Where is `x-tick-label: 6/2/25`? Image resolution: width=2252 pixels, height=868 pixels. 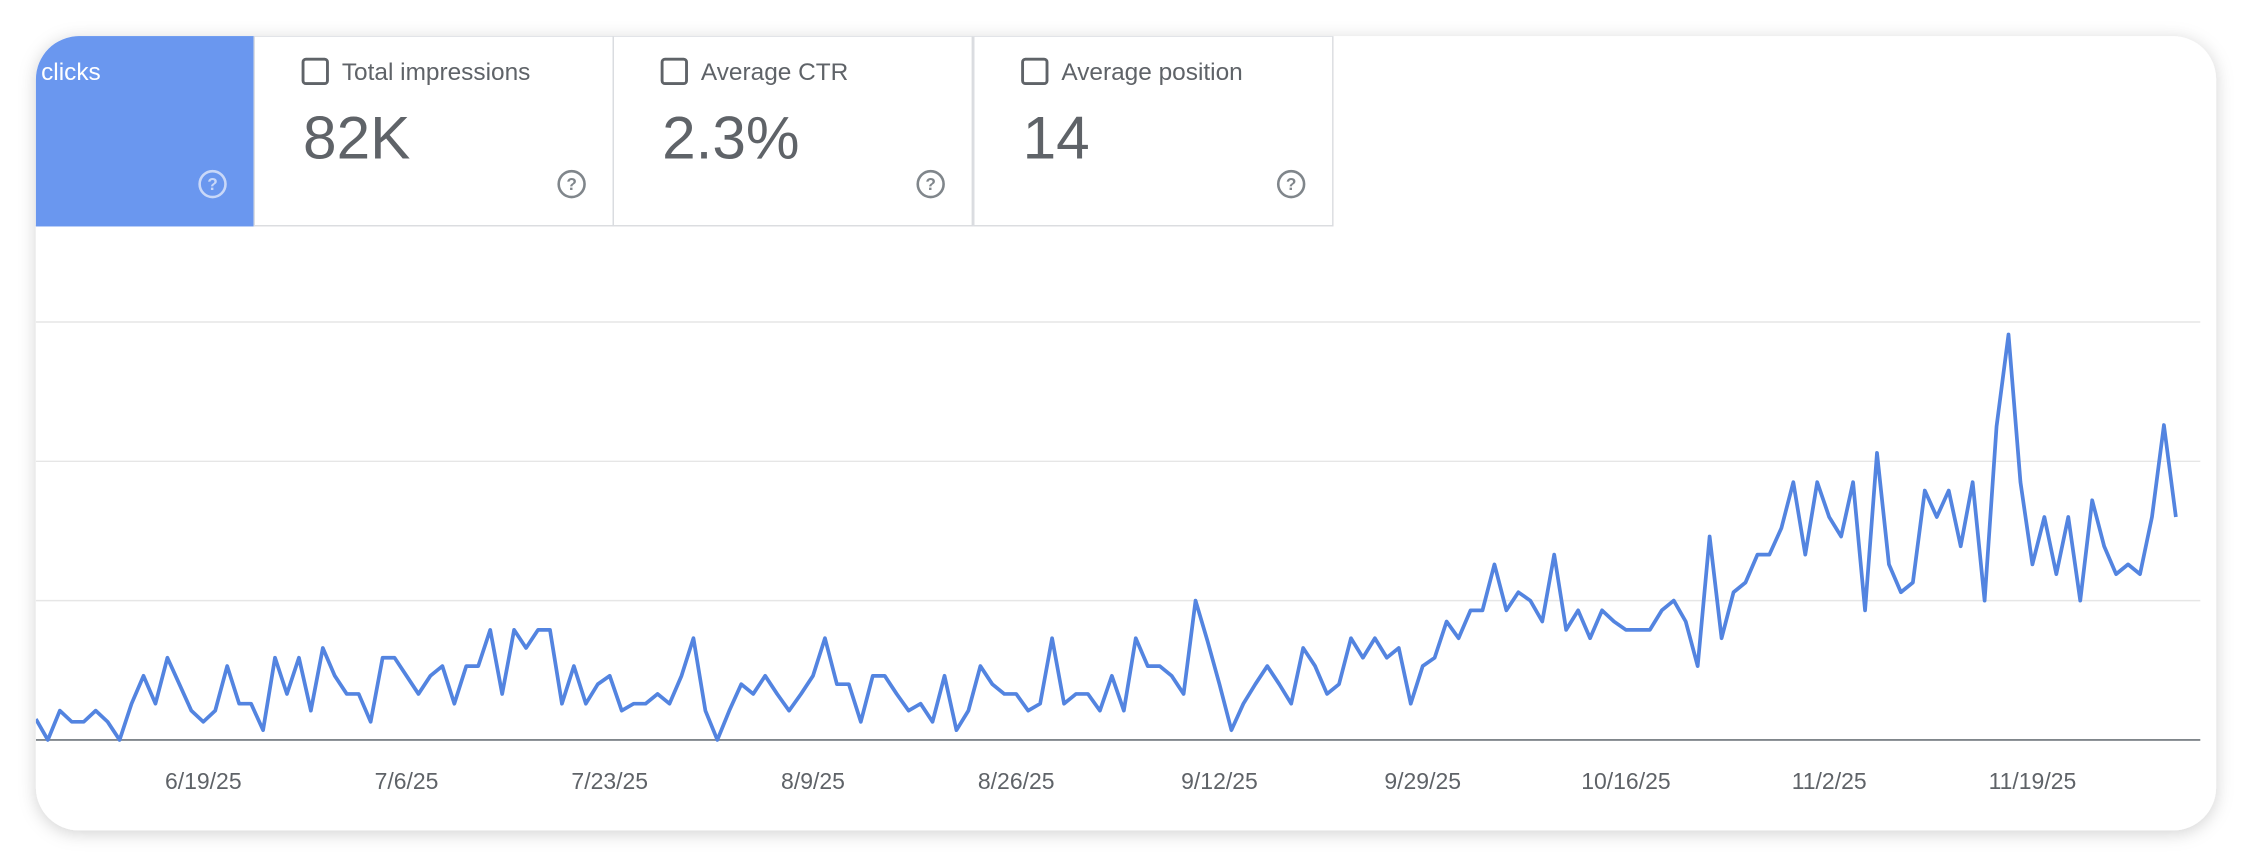 x-tick-label: 6/2/25 is located at coordinates (16, 781).